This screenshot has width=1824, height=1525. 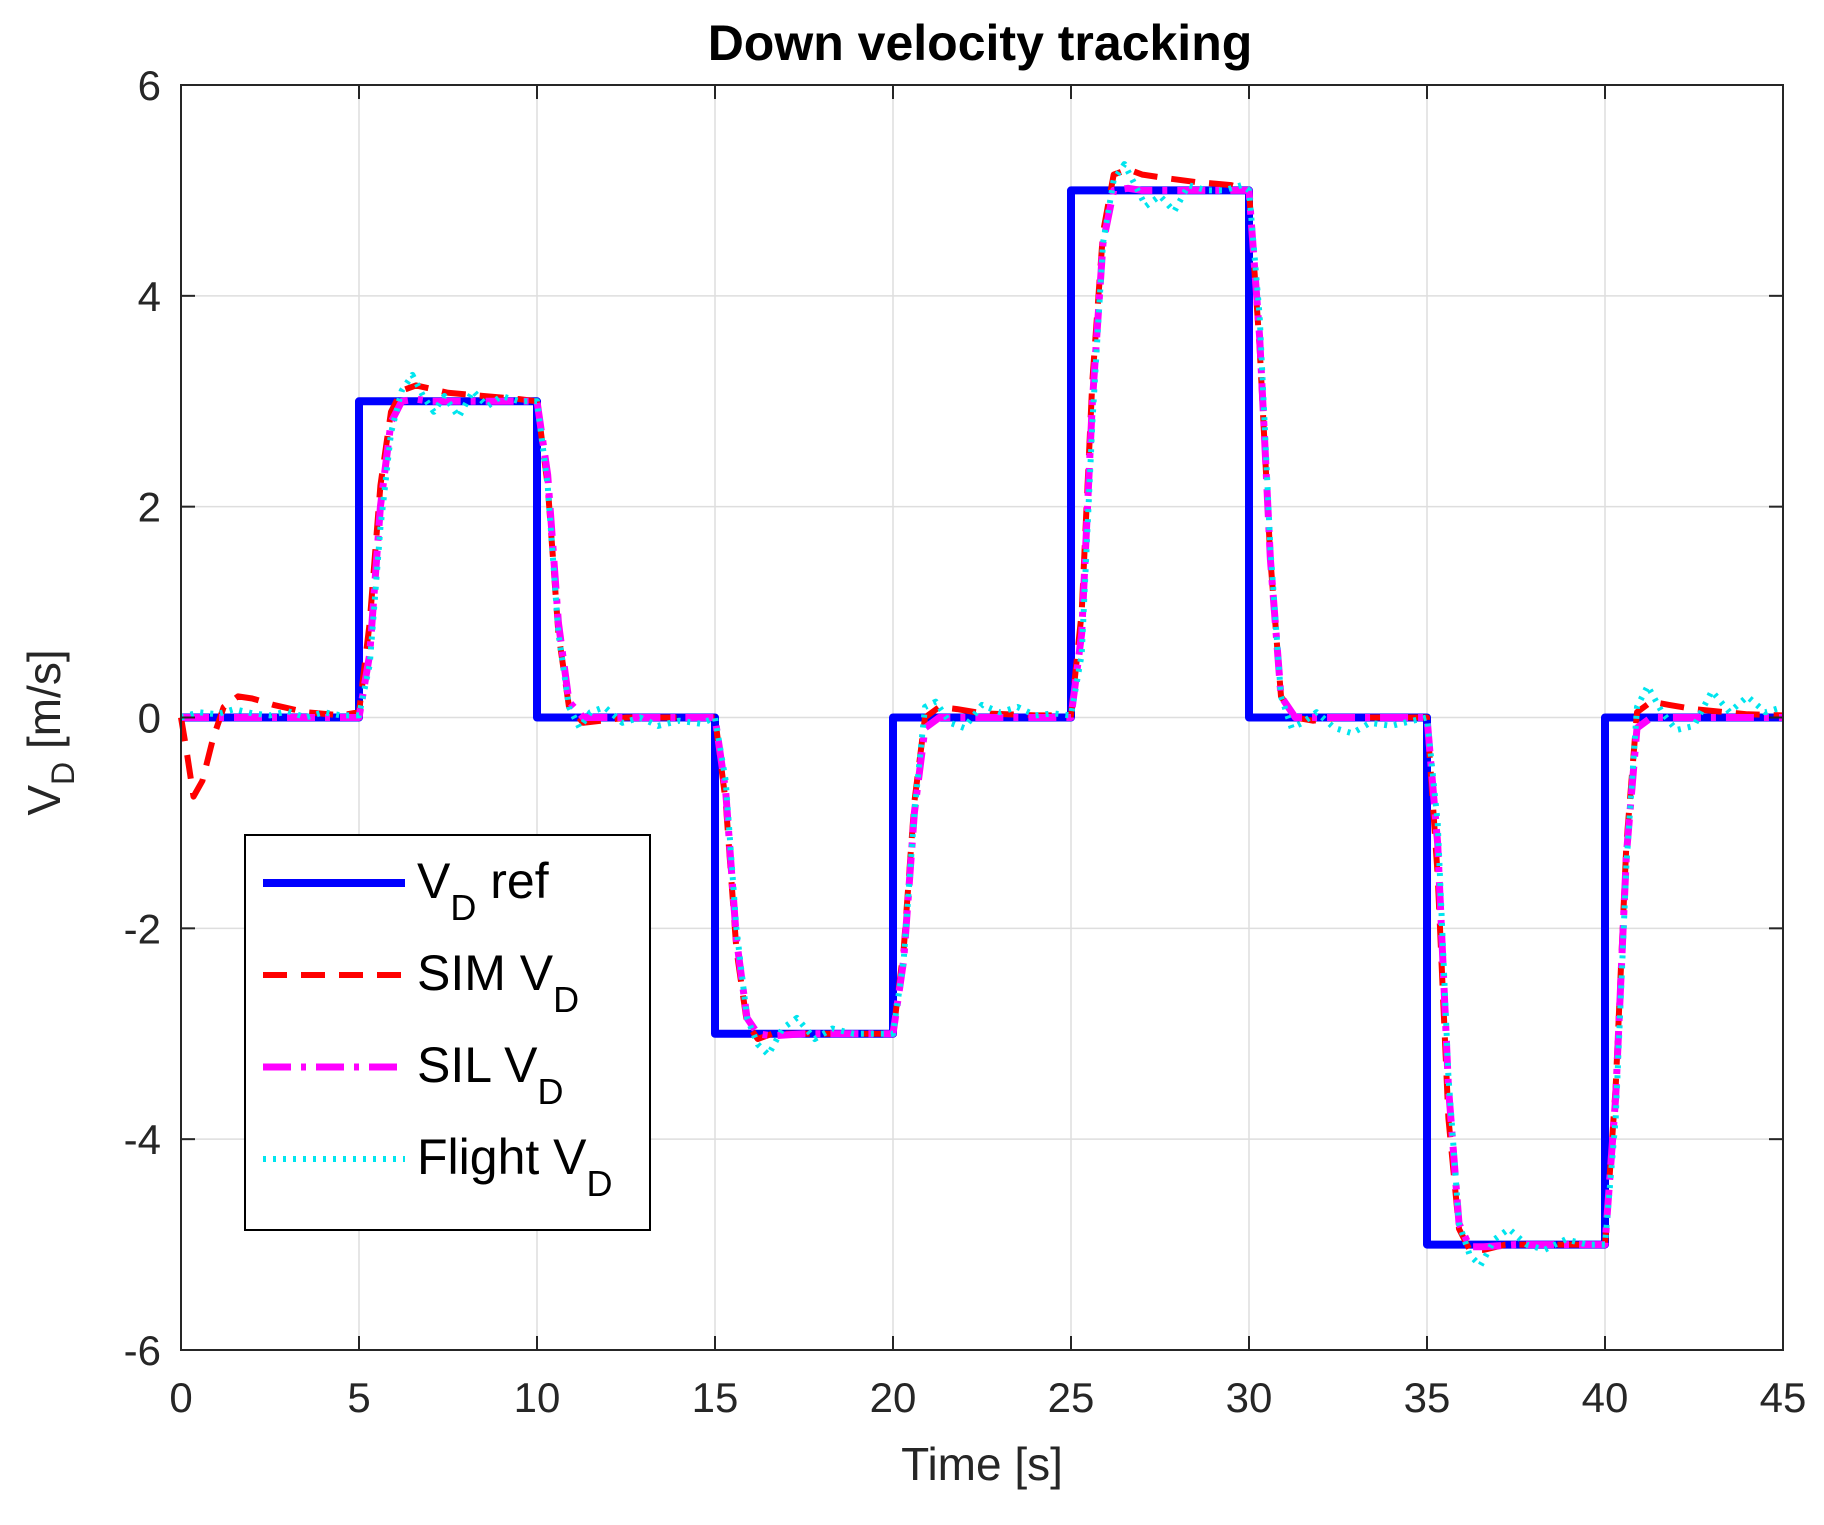 What do you see at coordinates (44, 800) in the screenshot?
I see `y-axis-label-main: V` at bounding box center [44, 800].